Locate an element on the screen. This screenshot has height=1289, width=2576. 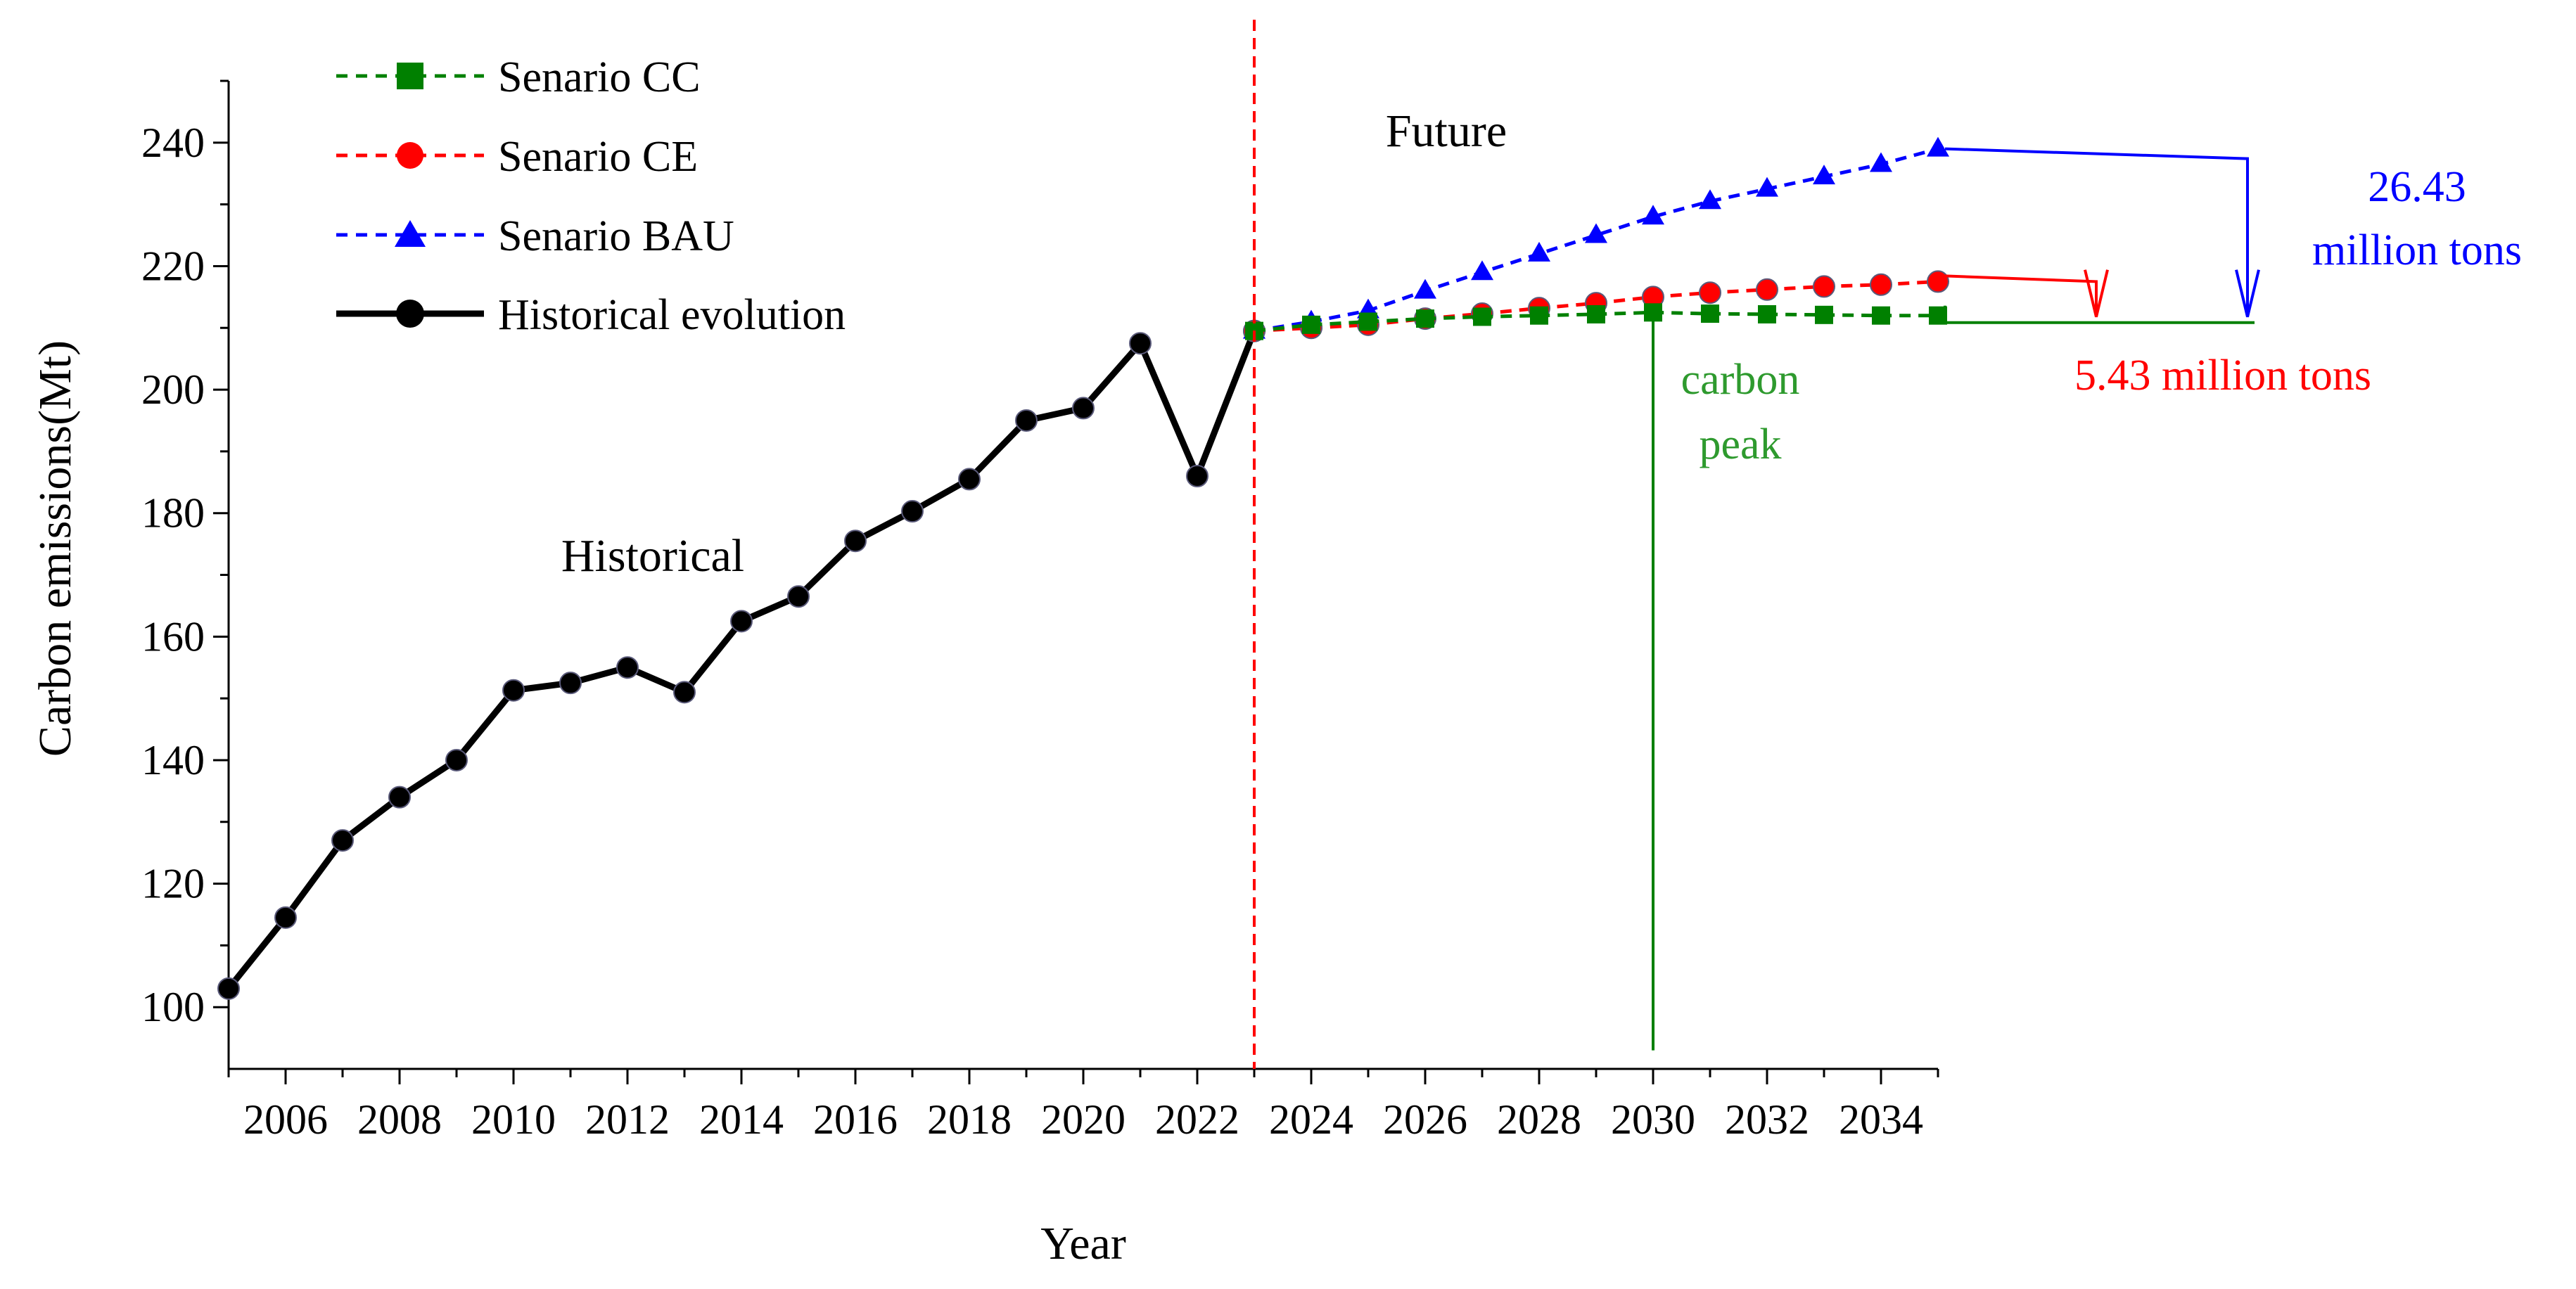
y-axis-title: Carbon emissions(Mt) is located at coordinates (55, 548).